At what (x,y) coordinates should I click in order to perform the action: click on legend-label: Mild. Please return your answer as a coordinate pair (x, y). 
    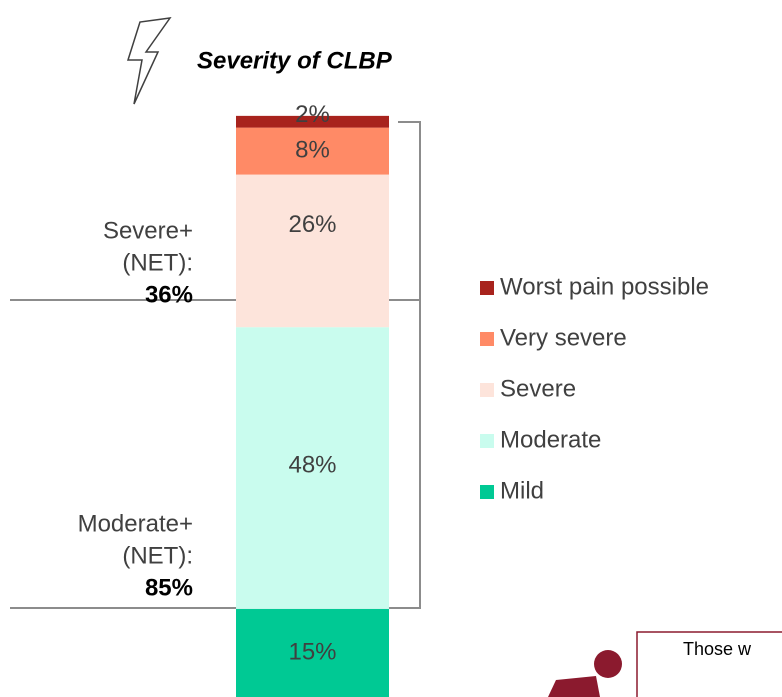
    Looking at the image, I should click on (522, 490).